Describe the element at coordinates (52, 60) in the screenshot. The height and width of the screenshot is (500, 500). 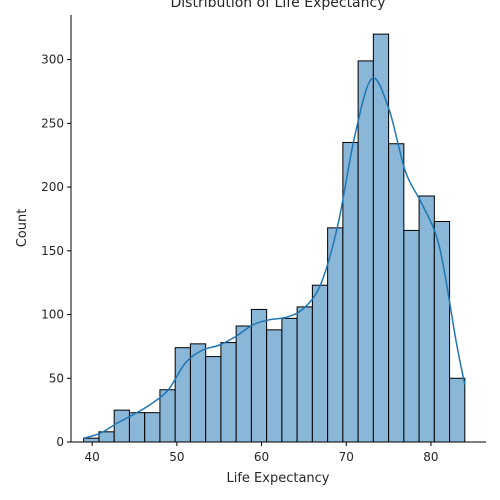
I see `y-tick-label: 300` at that location.